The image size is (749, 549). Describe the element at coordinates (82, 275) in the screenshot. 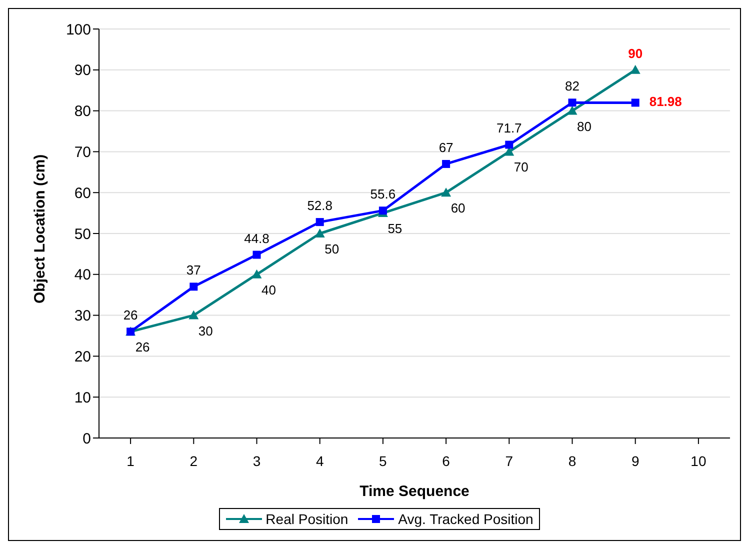

I see `y-tick-label: 40` at that location.